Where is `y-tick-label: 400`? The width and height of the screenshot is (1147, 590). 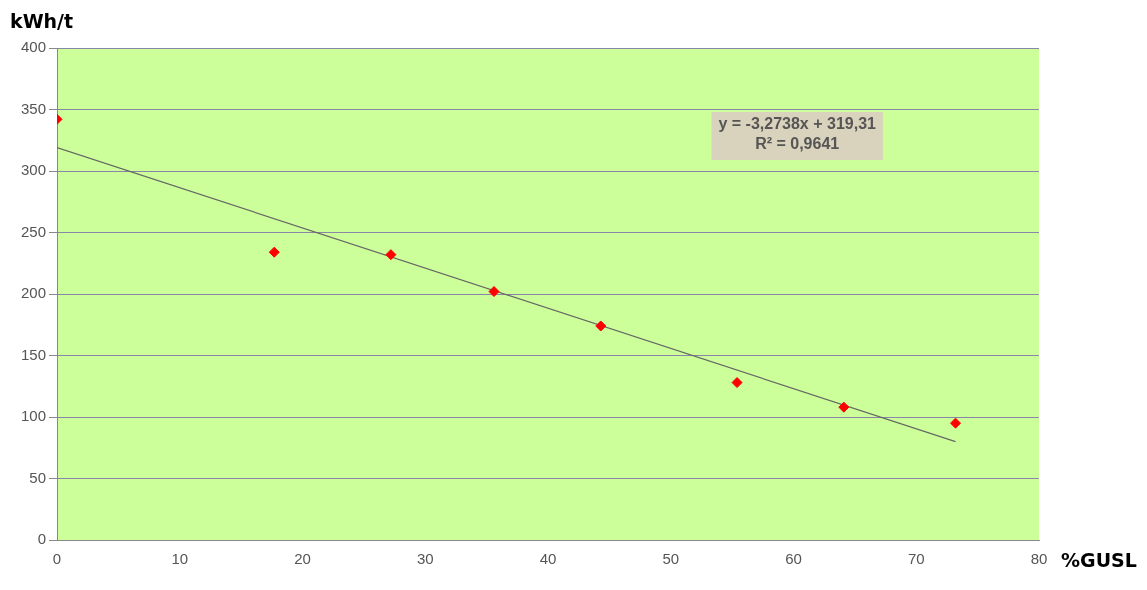 y-tick-label: 400 is located at coordinates (34, 47).